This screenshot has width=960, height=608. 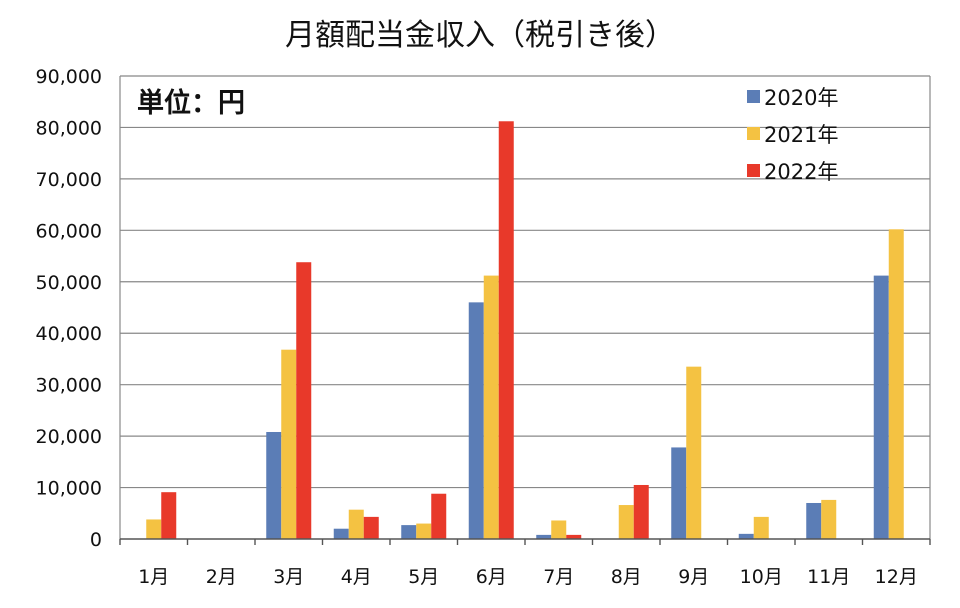 What do you see at coordinates (491, 577) in the screenshot?
I see `x-tick-label: 6月` at bounding box center [491, 577].